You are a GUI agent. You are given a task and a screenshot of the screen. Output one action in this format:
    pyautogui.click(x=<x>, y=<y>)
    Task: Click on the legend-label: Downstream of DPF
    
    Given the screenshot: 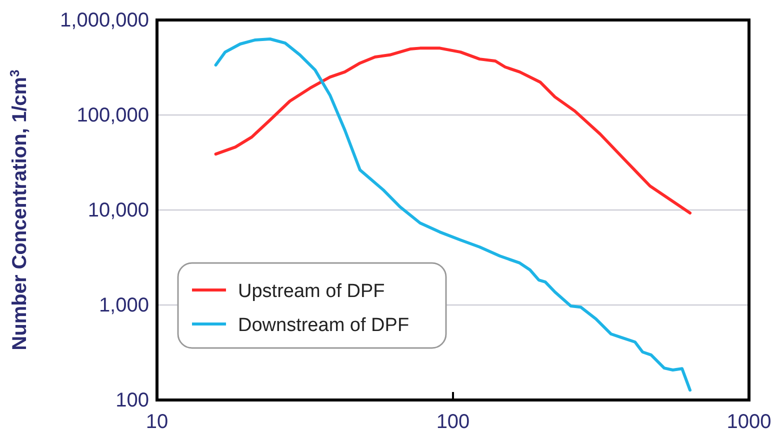 What is the action you would take?
    pyautogui.click(x=324, y=325)
    